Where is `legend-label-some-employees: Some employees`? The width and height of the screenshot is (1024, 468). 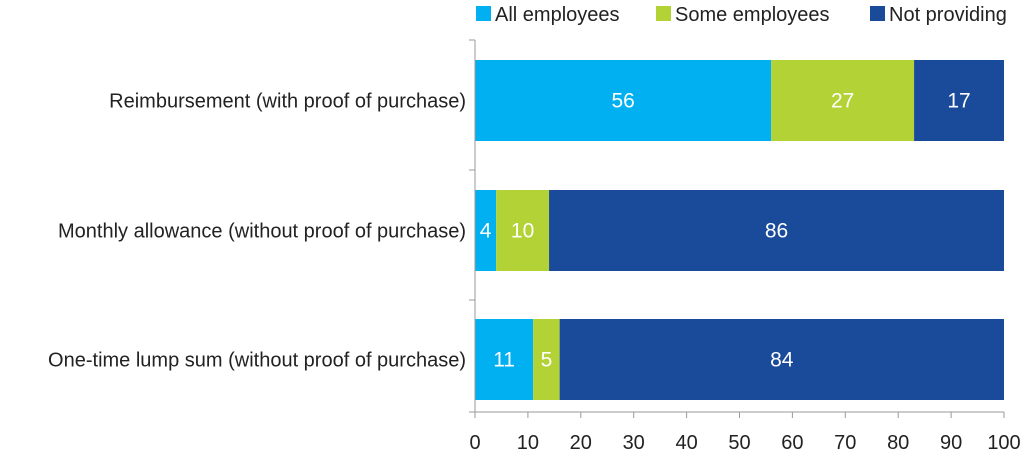
legend-label-some-employees: Some employees is located at coordinates (752, 15).